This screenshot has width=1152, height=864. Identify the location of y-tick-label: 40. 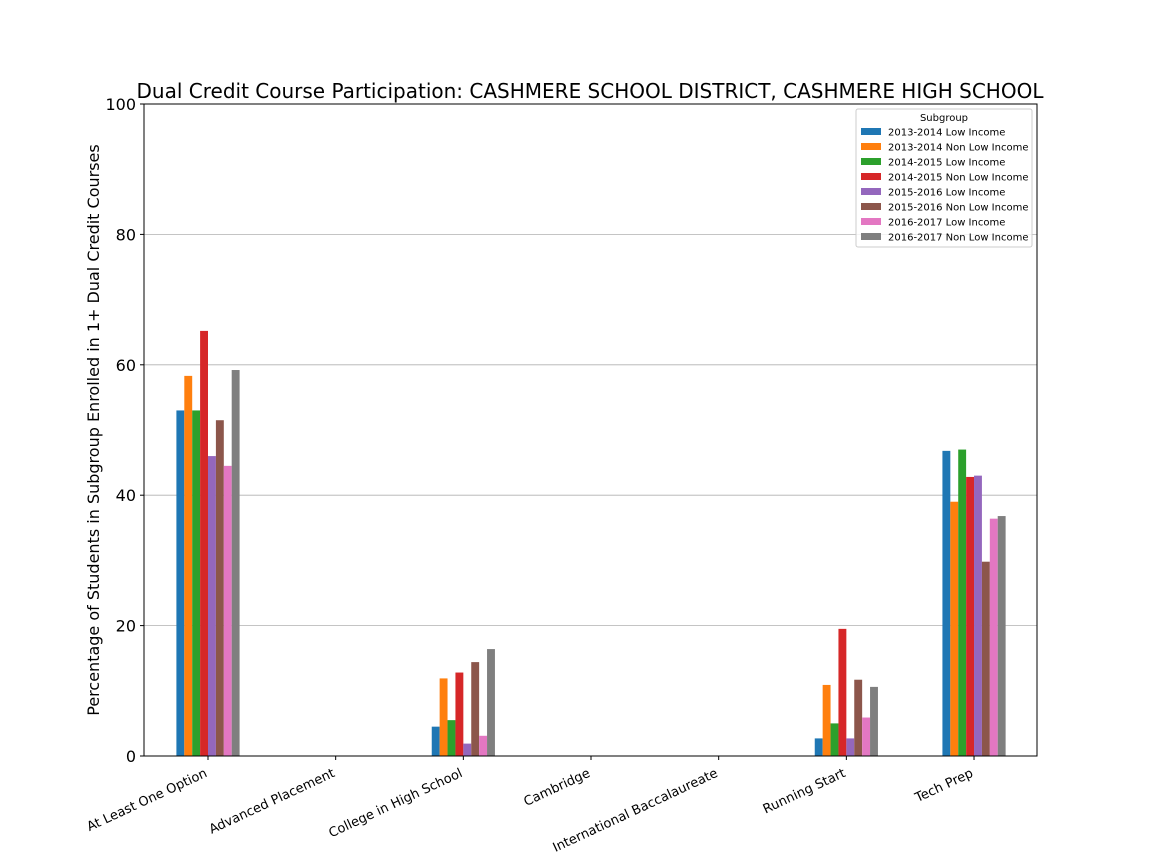
(126, 495).